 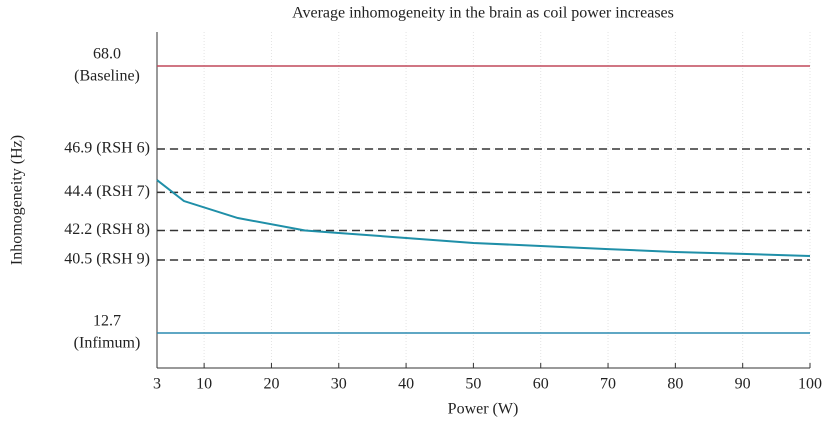 What do you see at coordinates (675, 384) in the screenshot?
I see `x-tick-label: 80` at bounding box center [675, 384].